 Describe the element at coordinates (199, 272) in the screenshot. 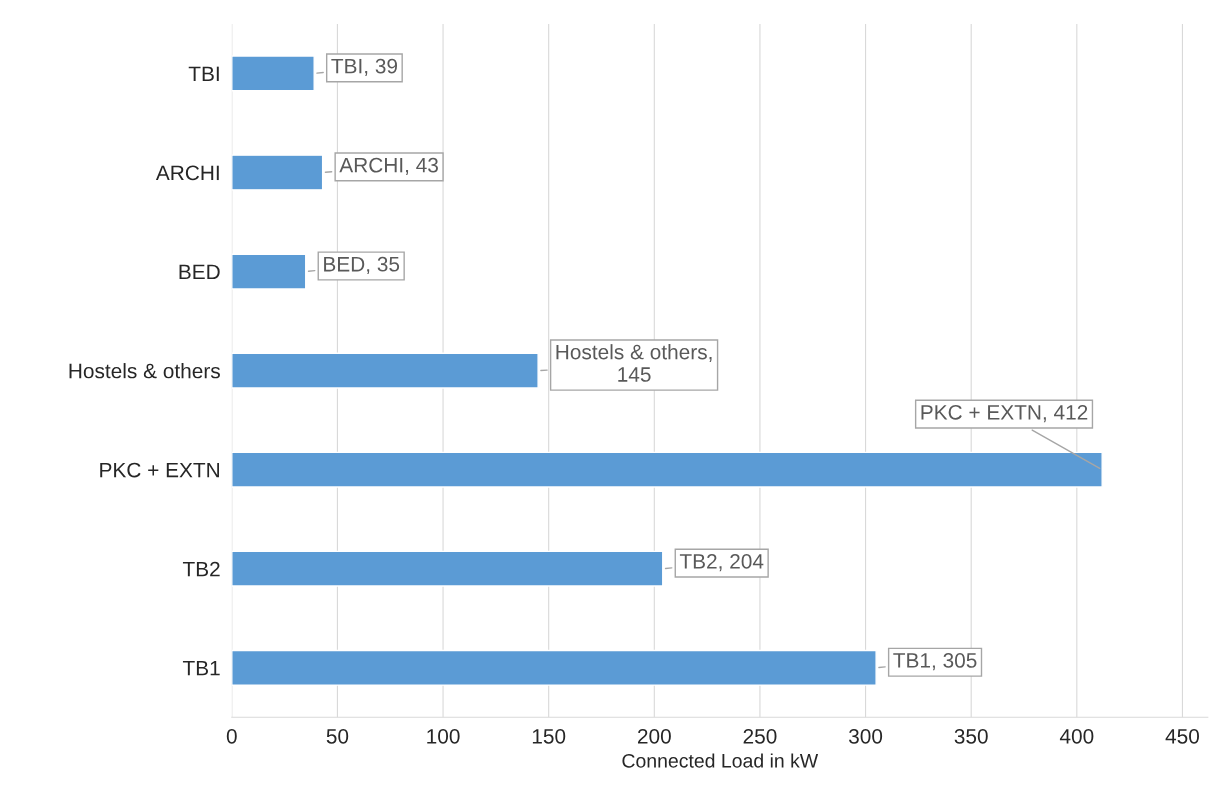

I see `y-tick-label: BED` at that location.